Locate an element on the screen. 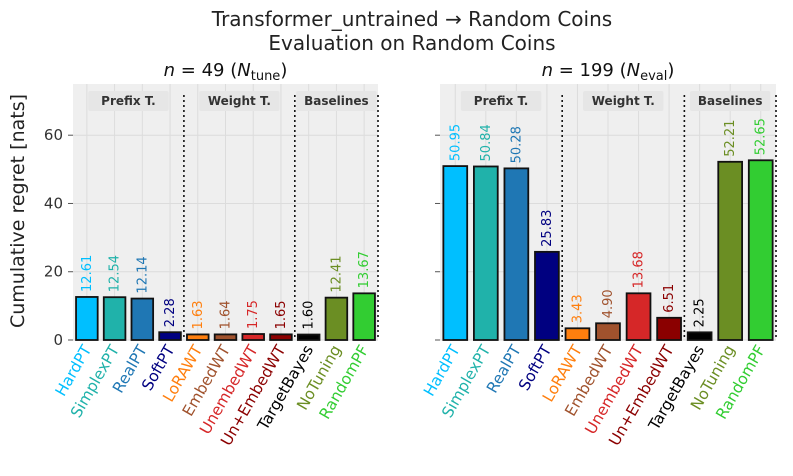 This screenshot has height=476, width=793. panel-title: n = 199 (Neval) is located at coordinates (608, 72).